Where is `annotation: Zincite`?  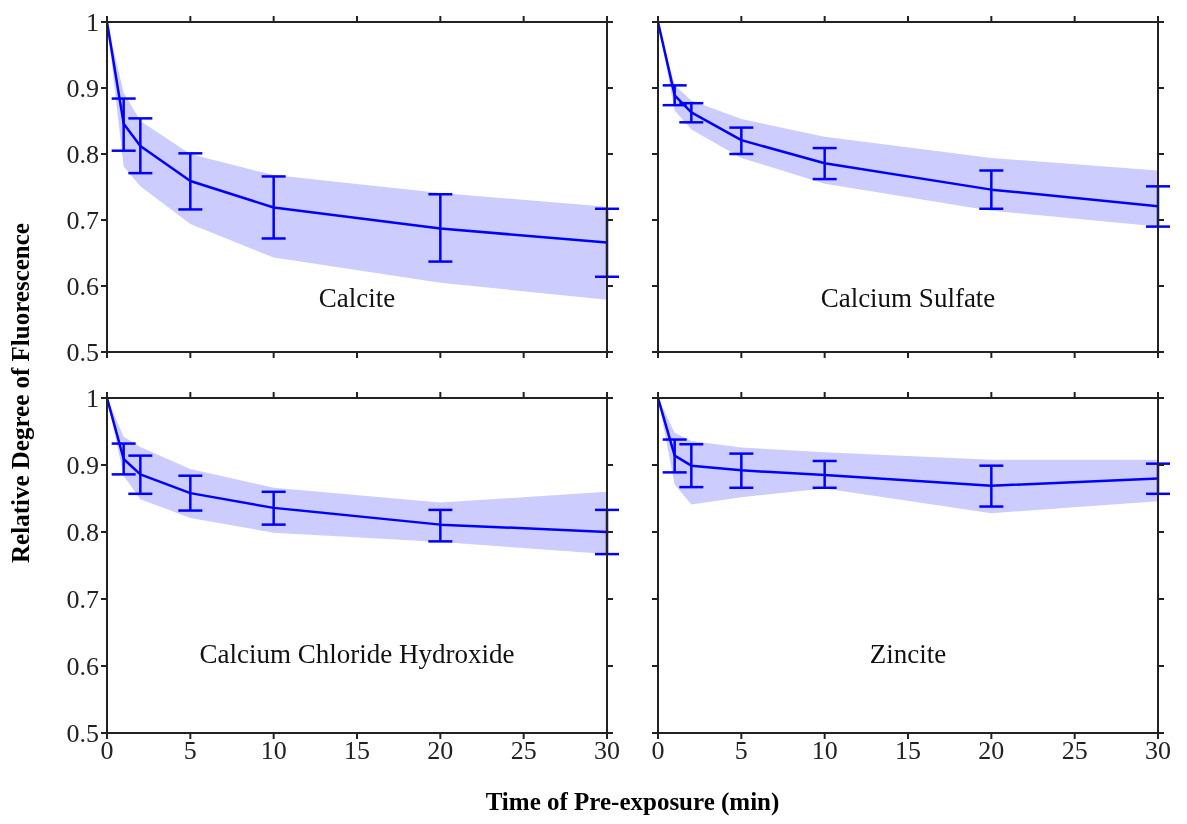
annotation: Zincite is located at coordinates (908, 655).